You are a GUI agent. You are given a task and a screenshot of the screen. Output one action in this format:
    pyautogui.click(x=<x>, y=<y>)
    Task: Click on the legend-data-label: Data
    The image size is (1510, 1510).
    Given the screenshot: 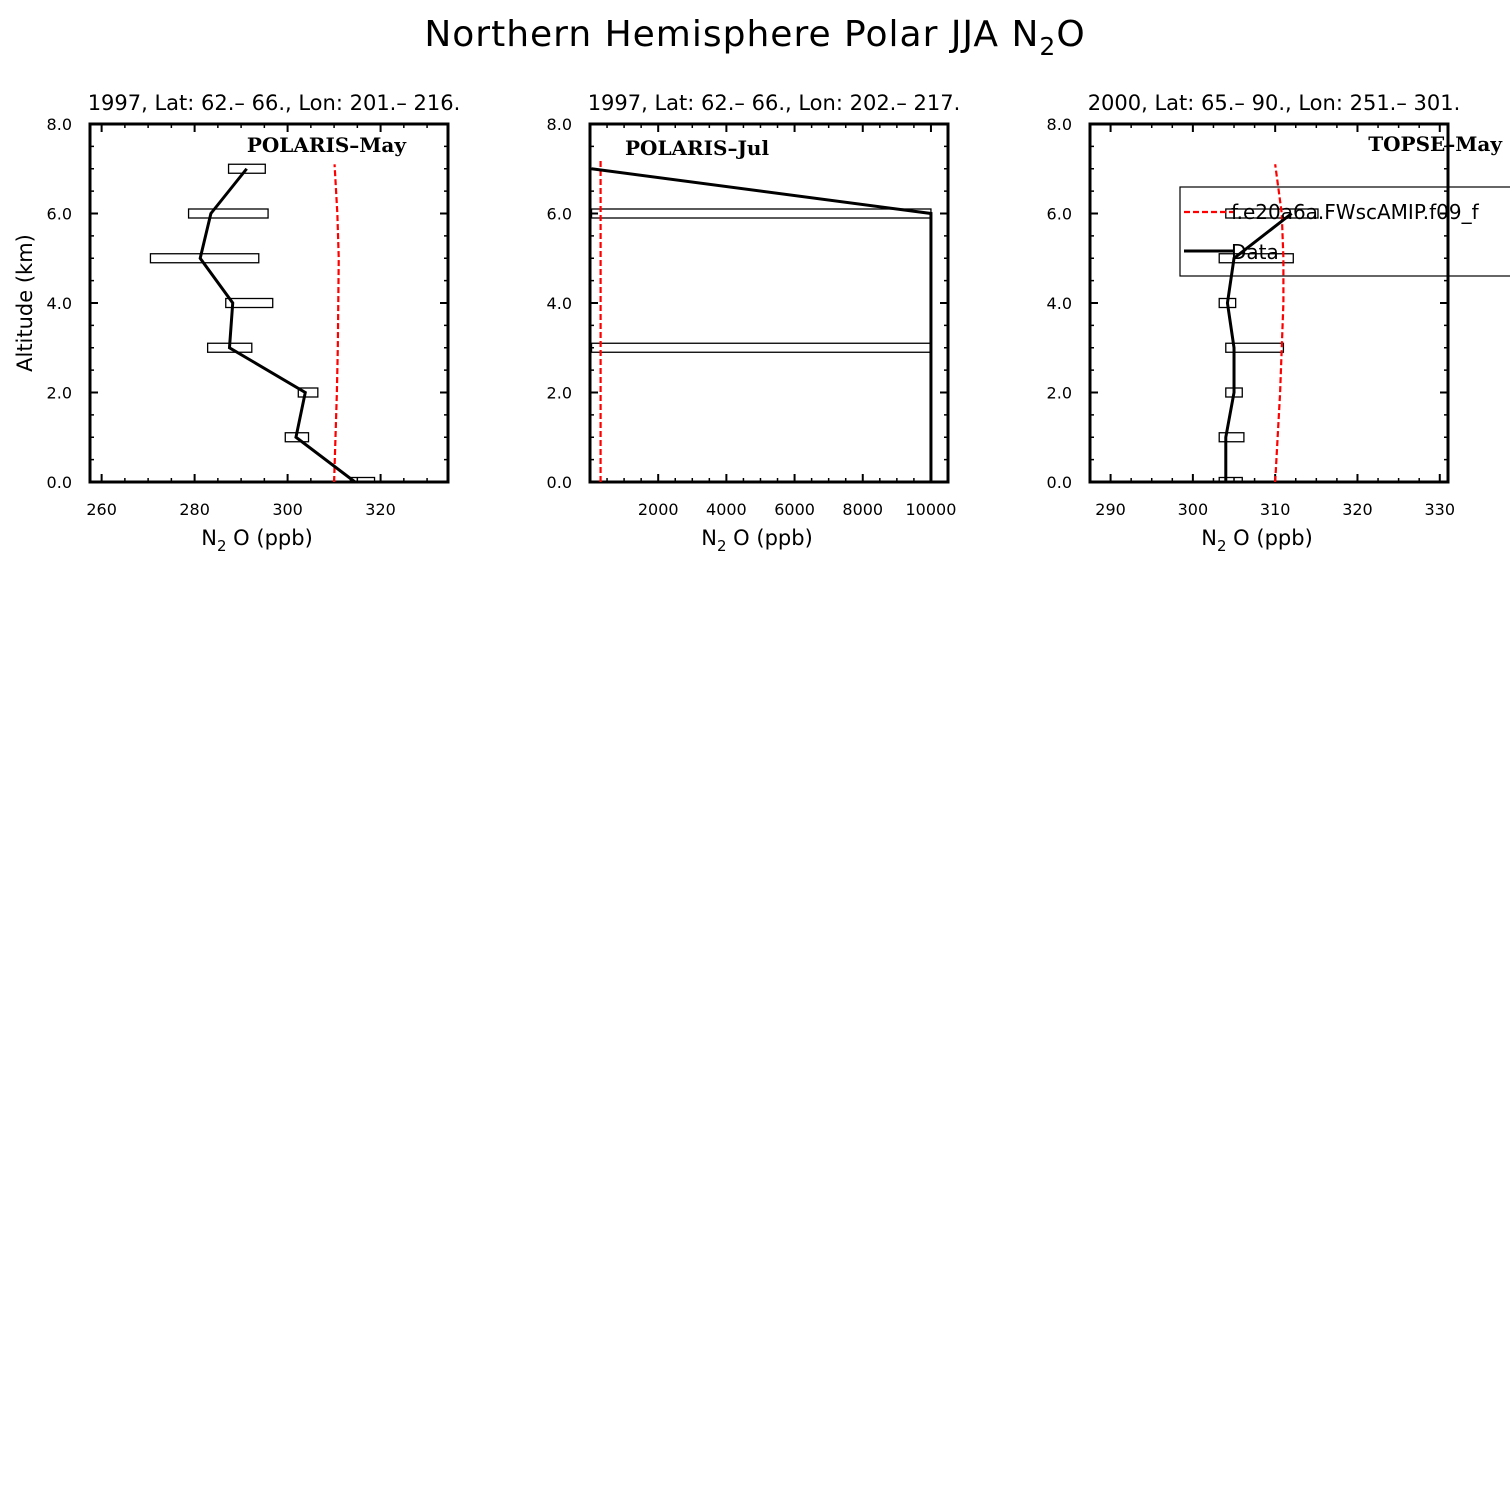 What is the action you would take?
    pyautogui.click(x=1255, y=252)
    